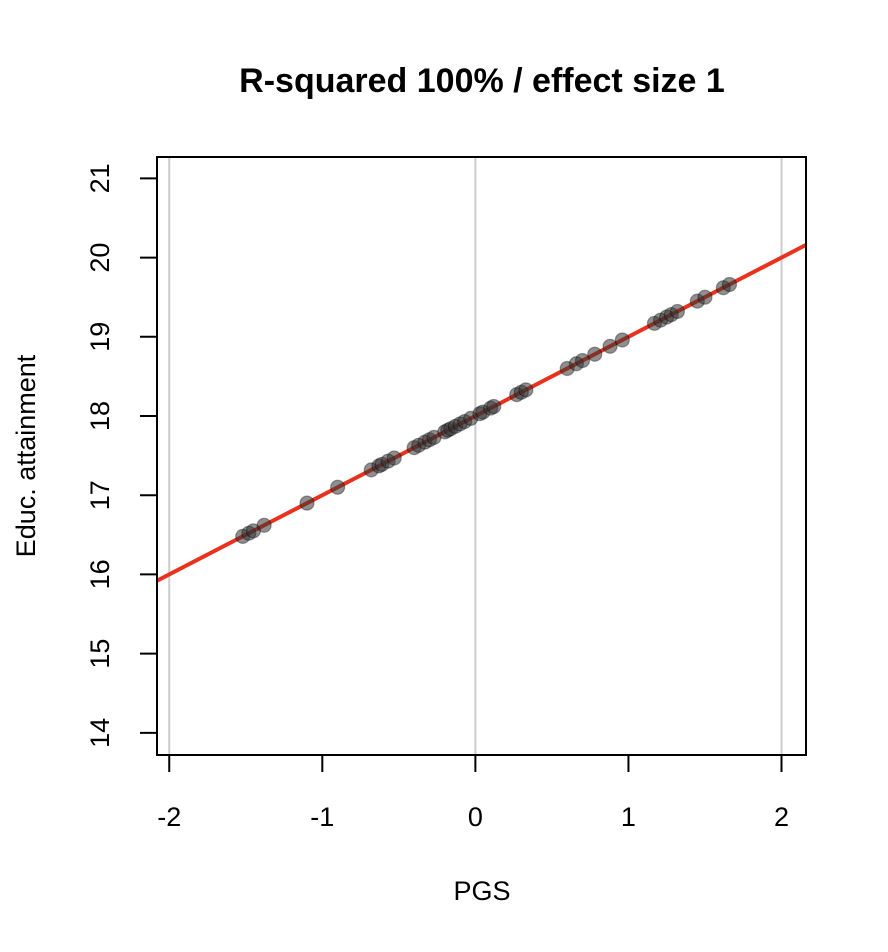  Describe the element at coordinates (481, 891) in the screenshot. I see `x-axis-label: PGS` at that location.